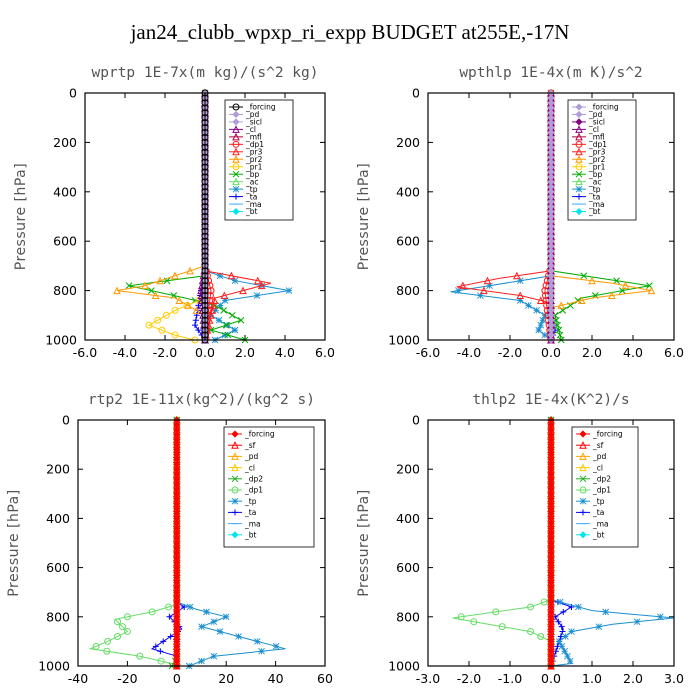 This screenshot has width=700, height=700. What do you see at coordinates (597, 166) in the screenshot?
I see `legend-label: _pr1` at bounding box center [597, 166].